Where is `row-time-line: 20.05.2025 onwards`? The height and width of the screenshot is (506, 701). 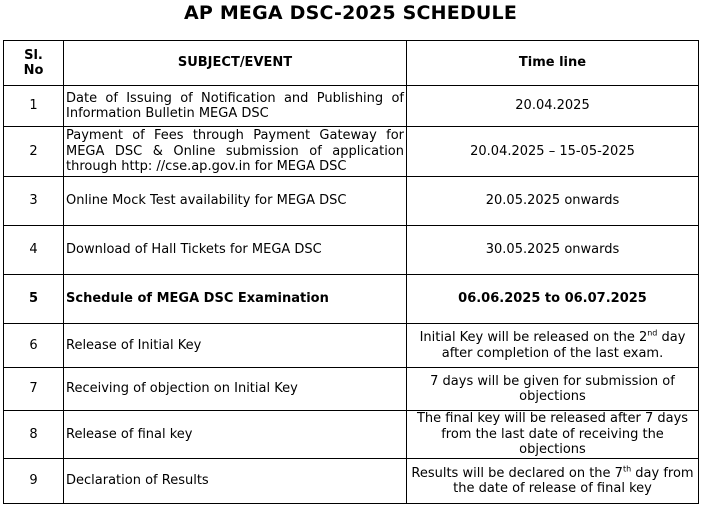
row-time-line: 20.05.2025 onwards is located at coordinates (552, 201).